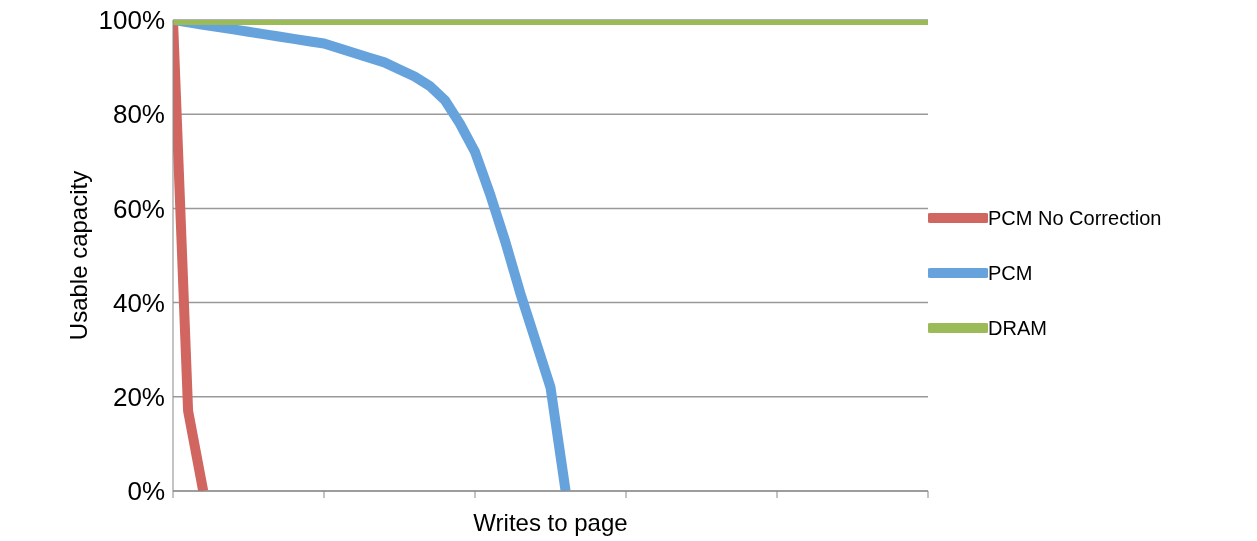 The height and width of the screenshot is (541, 1257). Describe the element at coordinates (1075, 218) in the screenshot. I see `legend-label: PCM No Correction` at that location.